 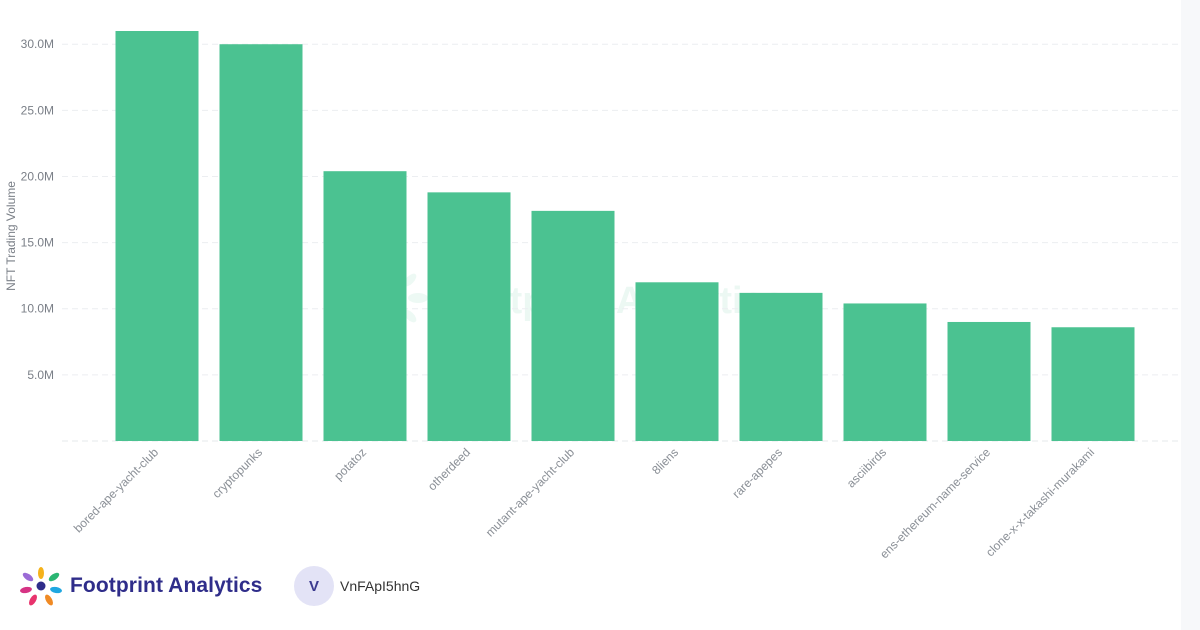 I want to click on bar-ens-ethereum-name-service, so click(x=989, y=381).